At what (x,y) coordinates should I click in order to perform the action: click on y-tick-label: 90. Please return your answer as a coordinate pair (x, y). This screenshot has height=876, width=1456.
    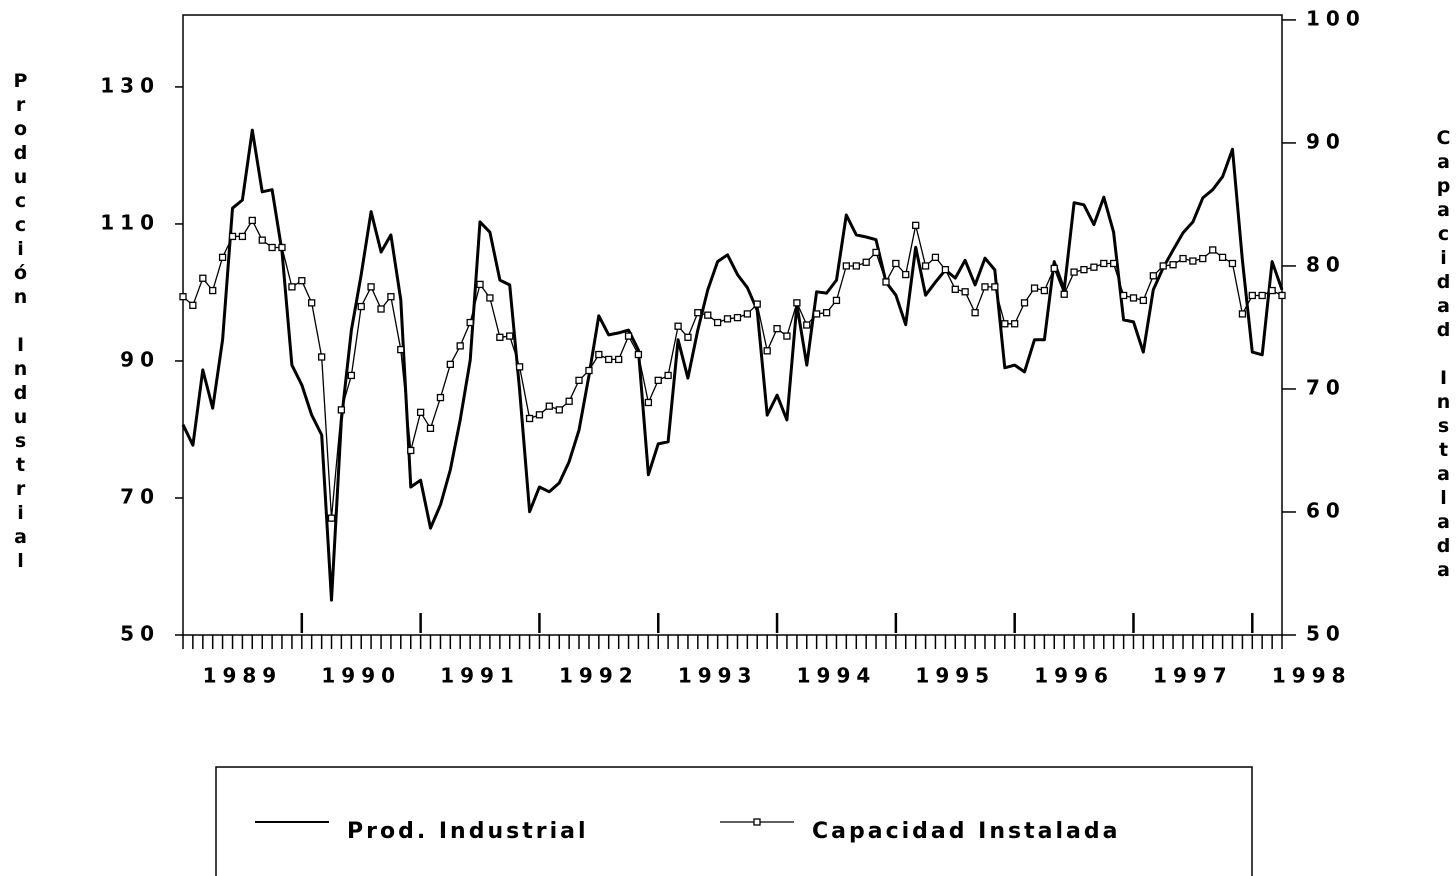
    Looking at the image, I should click on (140, 359).